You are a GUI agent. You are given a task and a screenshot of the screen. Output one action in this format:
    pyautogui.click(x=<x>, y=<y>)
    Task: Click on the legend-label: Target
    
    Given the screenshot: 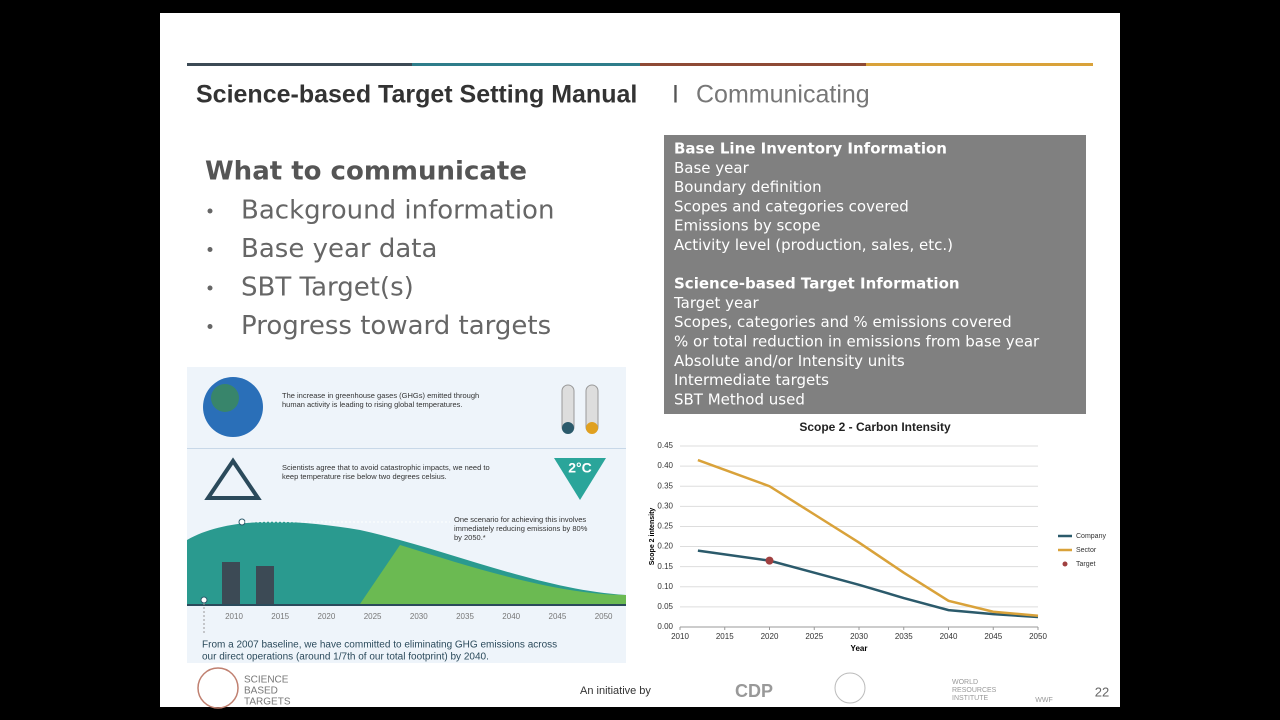 What is the action you would take?
    pyautogui.click(x=1086, y=564)
    